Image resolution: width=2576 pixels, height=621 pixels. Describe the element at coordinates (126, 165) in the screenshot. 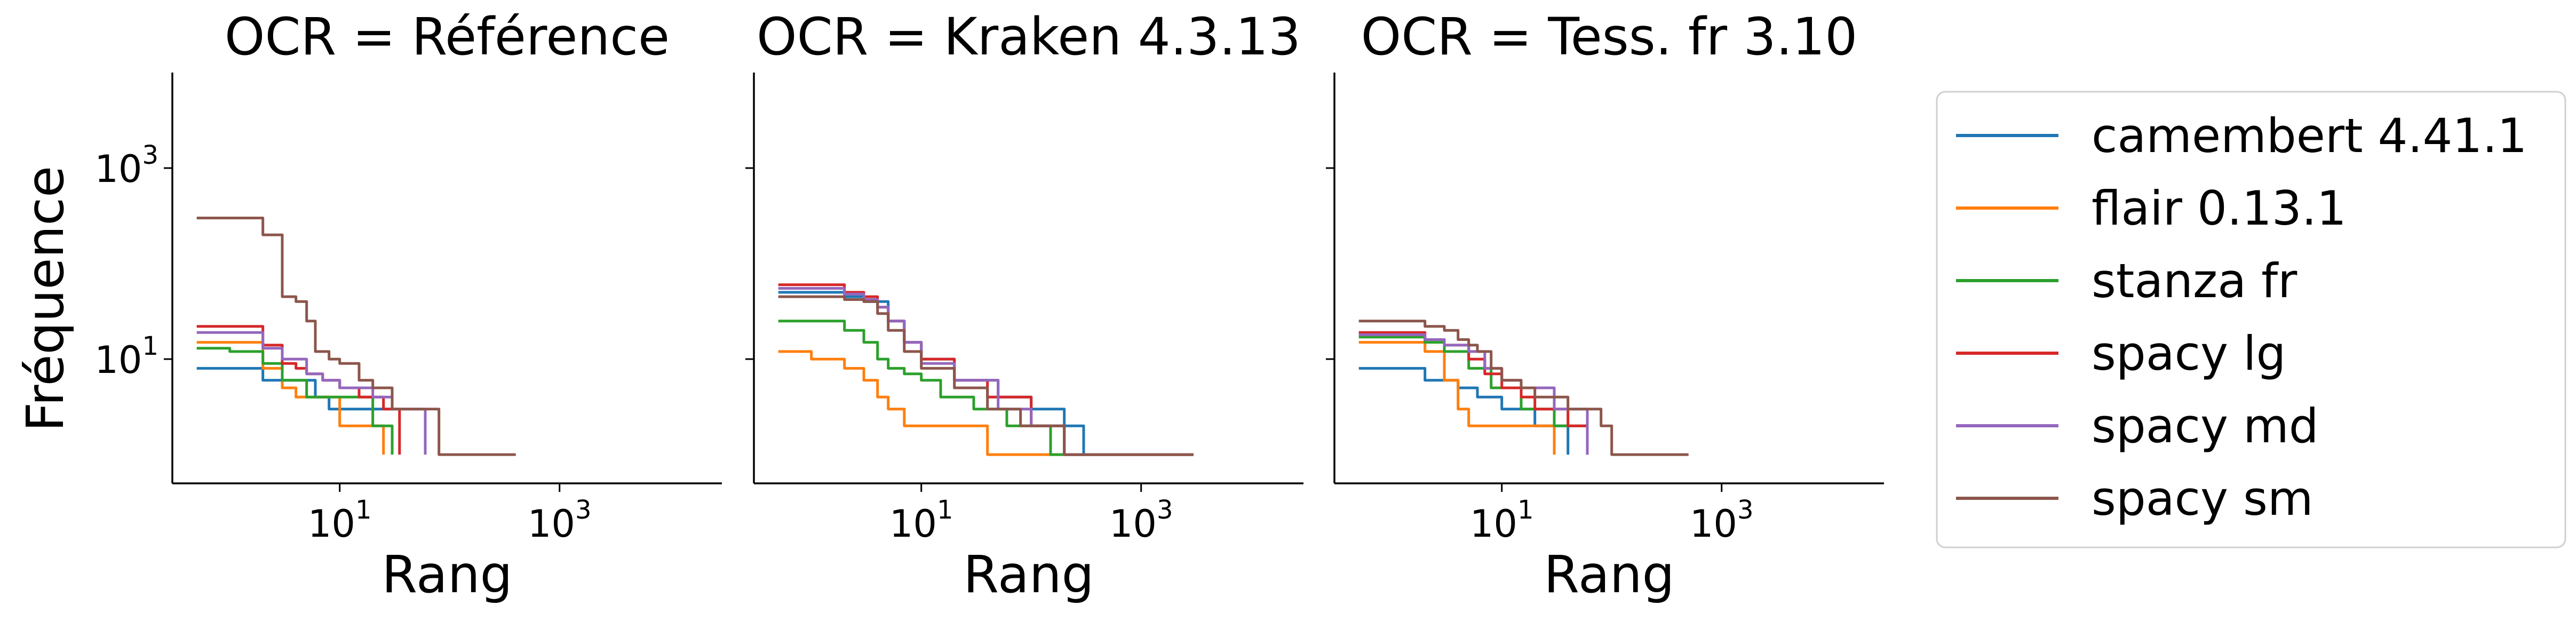

I see `y-tick-label: 10³` at that location.